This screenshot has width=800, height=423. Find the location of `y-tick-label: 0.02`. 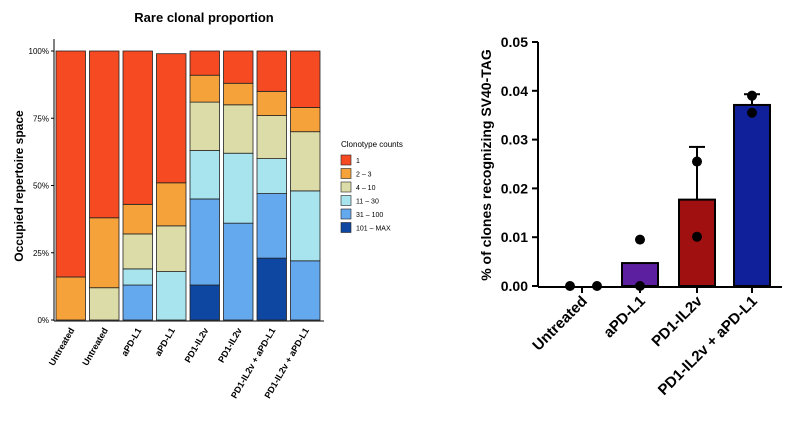

y-tick-label: 0.02 is located at coordinates (514, 188).